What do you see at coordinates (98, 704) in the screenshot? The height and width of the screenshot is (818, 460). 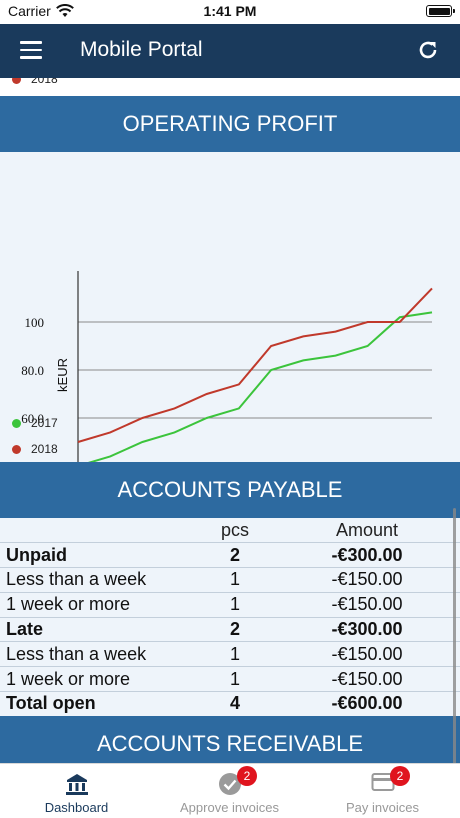 I see `row-label: Total open` at bounding box center [98, 704].